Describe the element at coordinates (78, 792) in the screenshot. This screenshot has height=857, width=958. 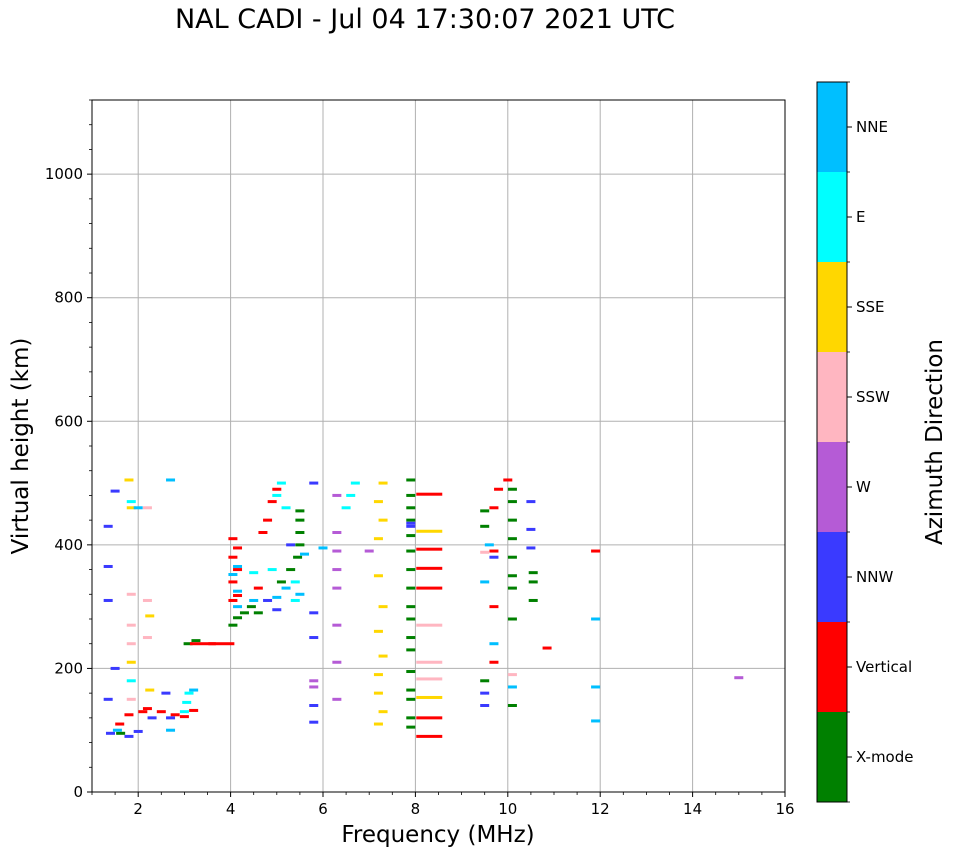
I see `y-tick-label: 0` at that location.